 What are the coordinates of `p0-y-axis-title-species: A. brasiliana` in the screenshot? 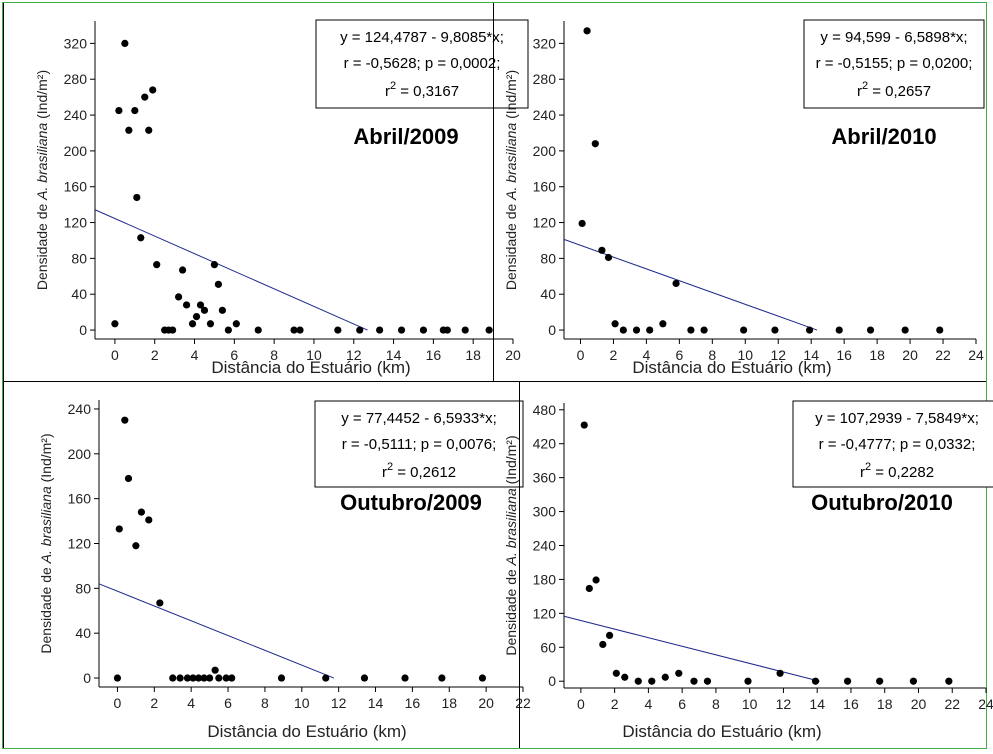 It's located at (42, 162).